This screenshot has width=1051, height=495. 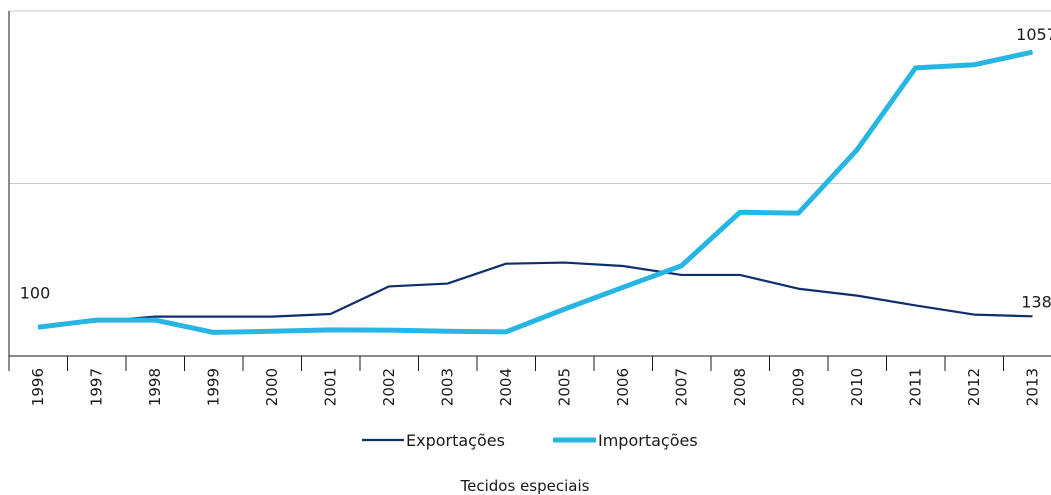 What do you see at coordinates (530, 440) in the screenshot?
I see `legend: Exportações Importações` at bounding box center [530, 440].